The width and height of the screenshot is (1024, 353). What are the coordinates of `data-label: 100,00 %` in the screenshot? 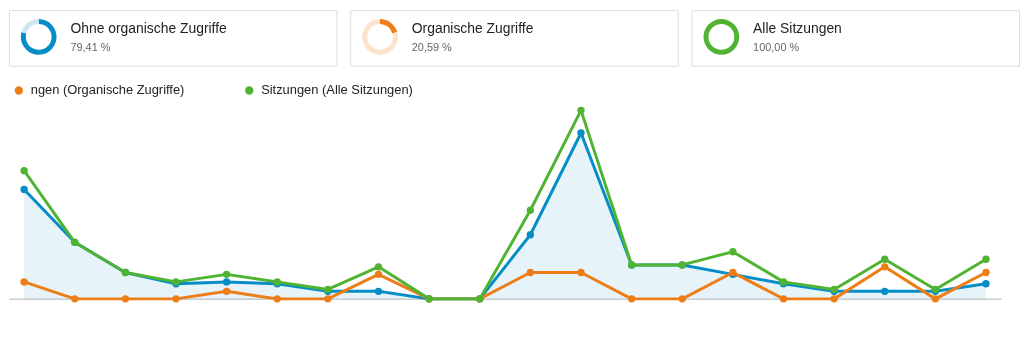 It's located at (776, 46).